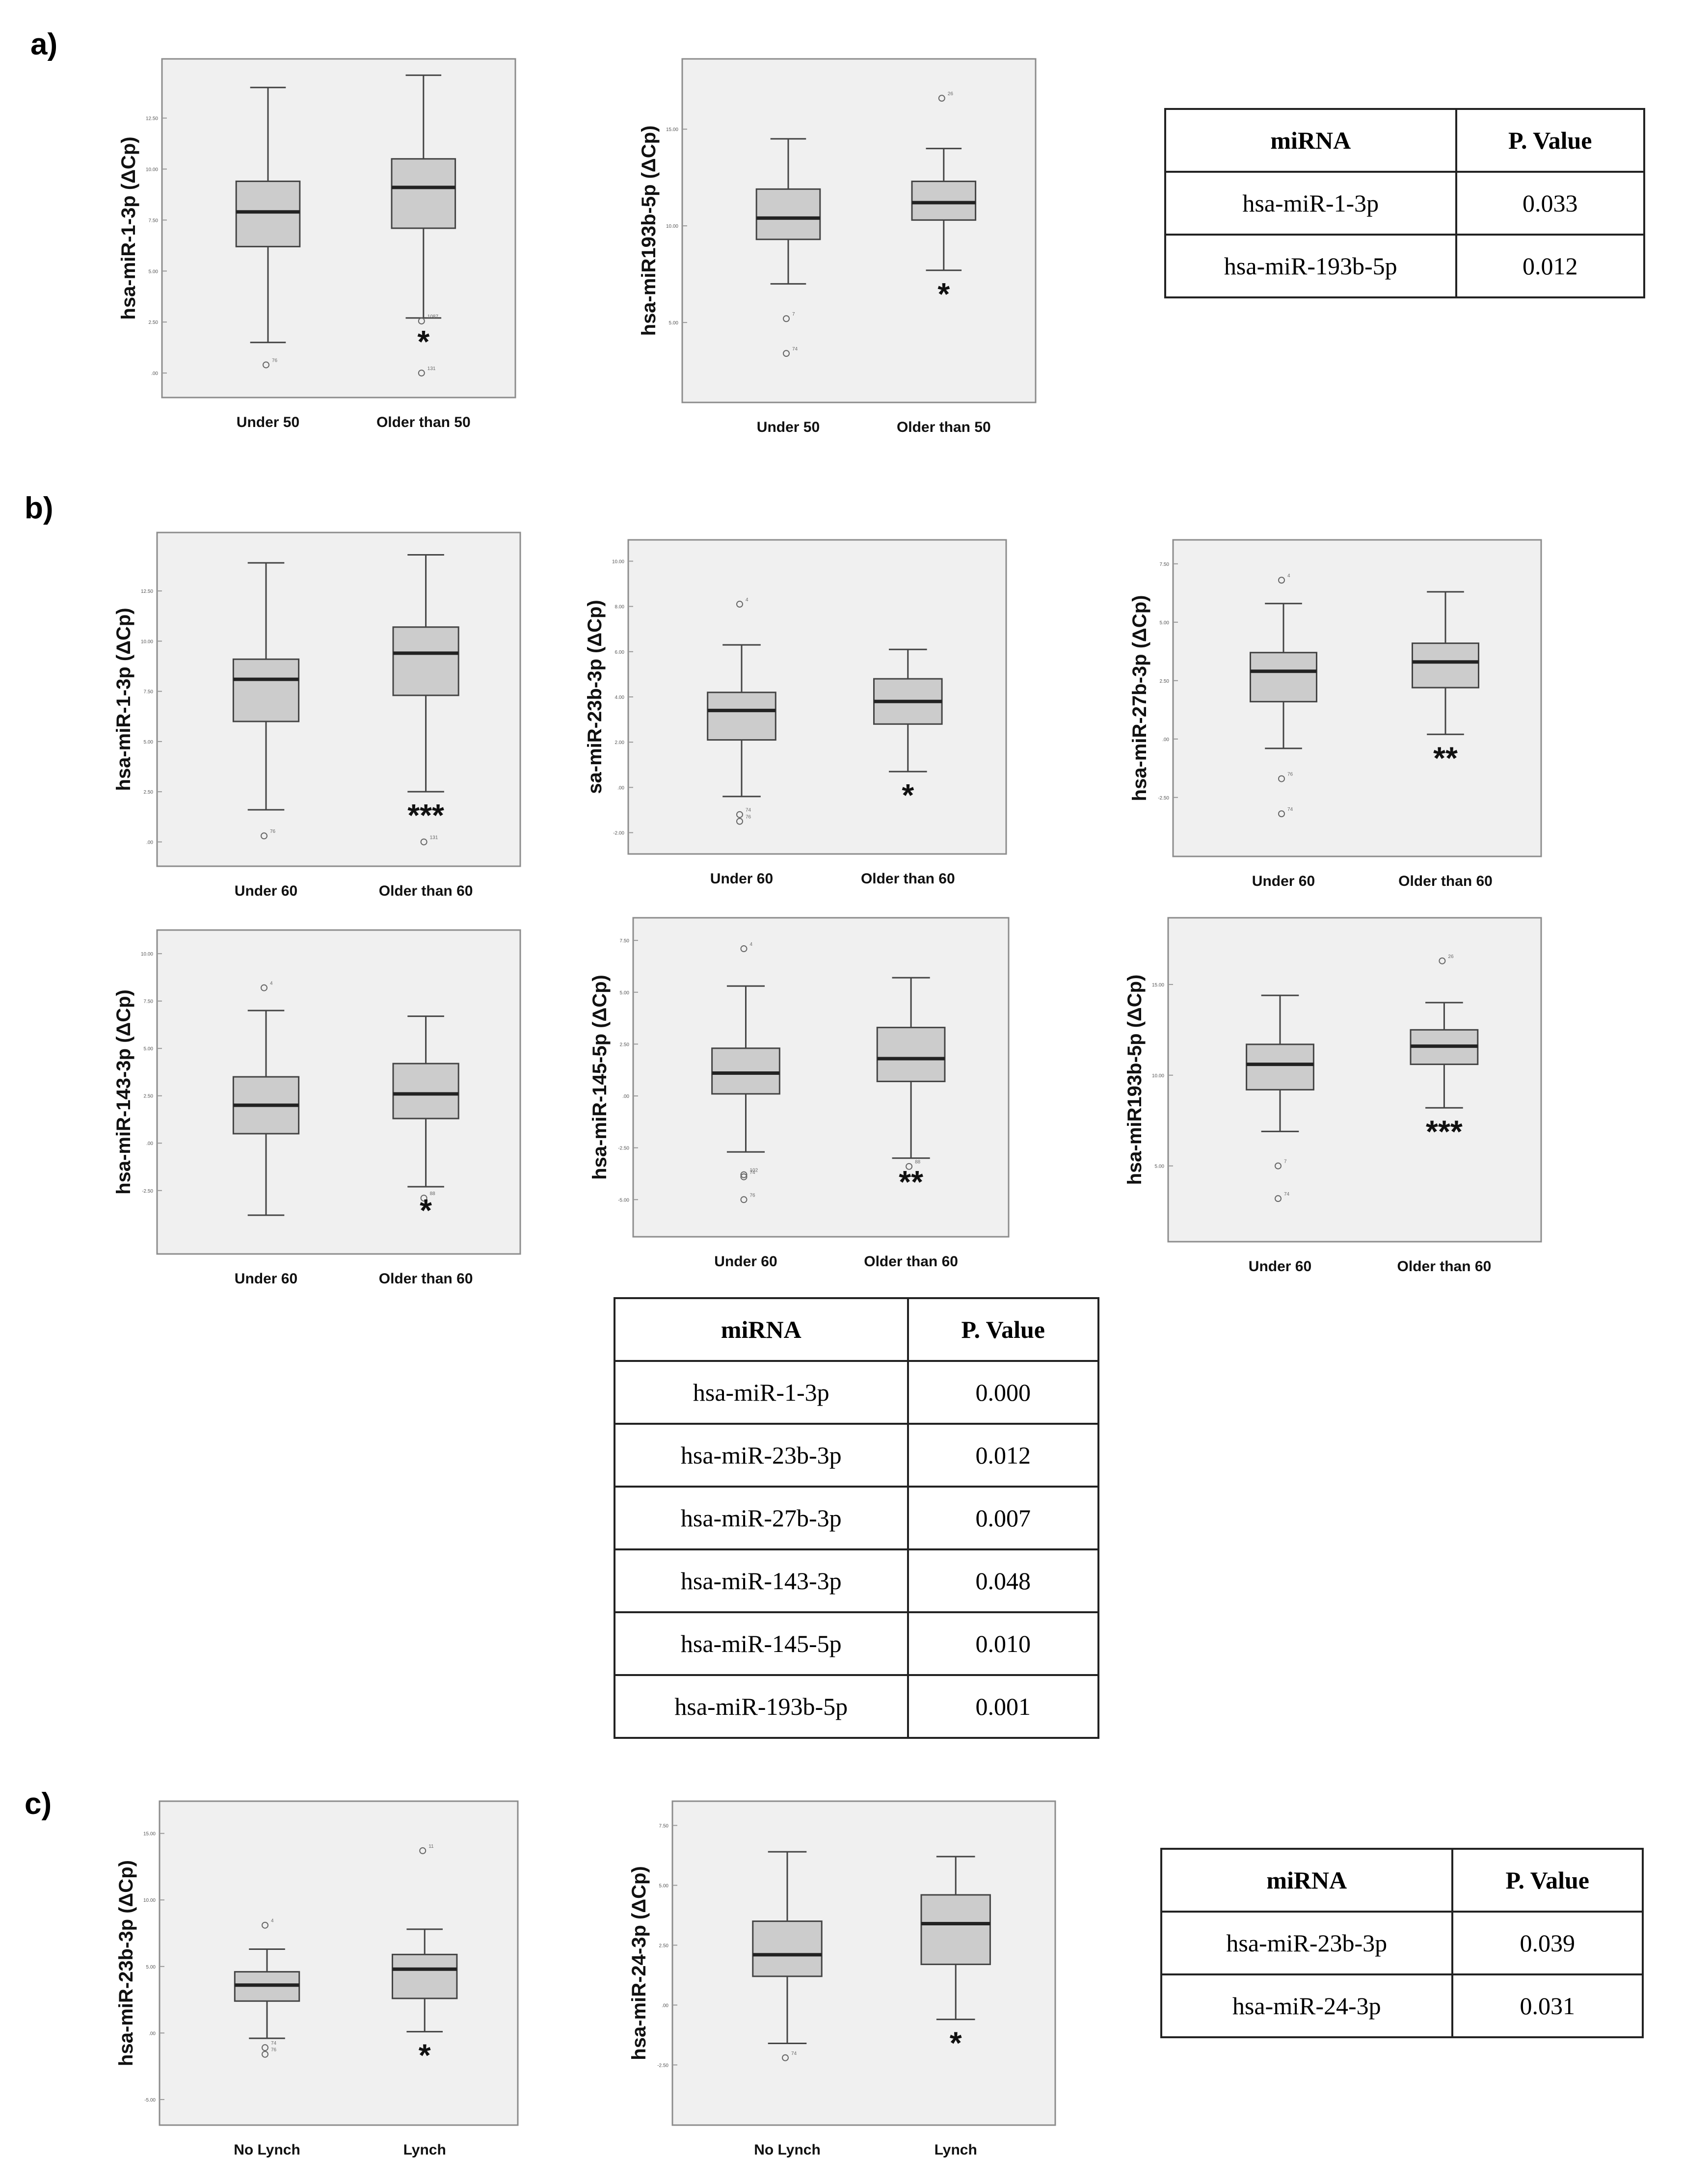  Describe the element at coordinates (762, 1392) in the screenshot. I see `table-cell-mirna: hsa-miR-1-3p` at that location.